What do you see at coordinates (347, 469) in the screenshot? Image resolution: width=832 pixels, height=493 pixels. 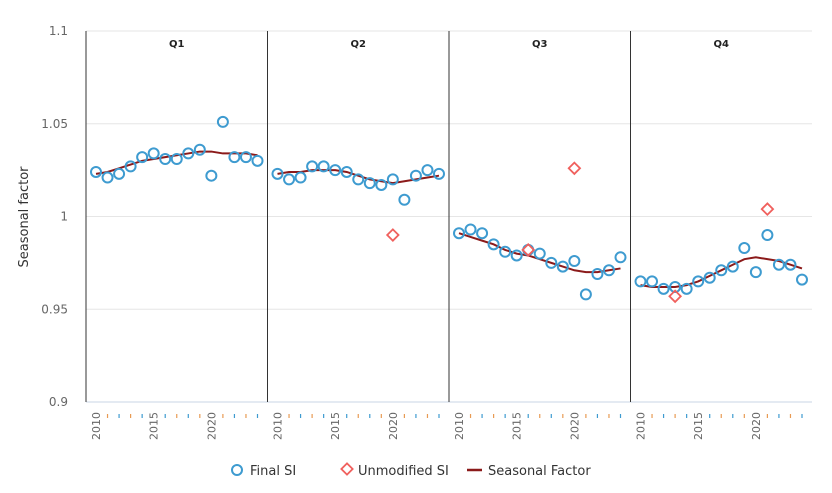 I see `legend-unmodified-si-marker` at bounding box center [347, 469].